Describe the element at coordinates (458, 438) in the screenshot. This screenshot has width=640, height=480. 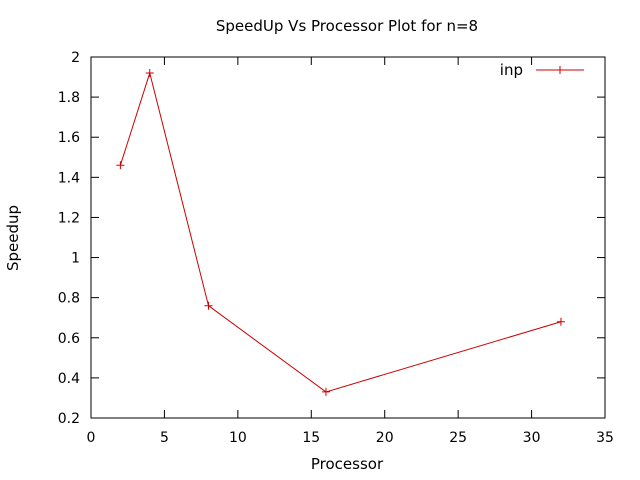
I see `x-tick-label: 25` at that location.